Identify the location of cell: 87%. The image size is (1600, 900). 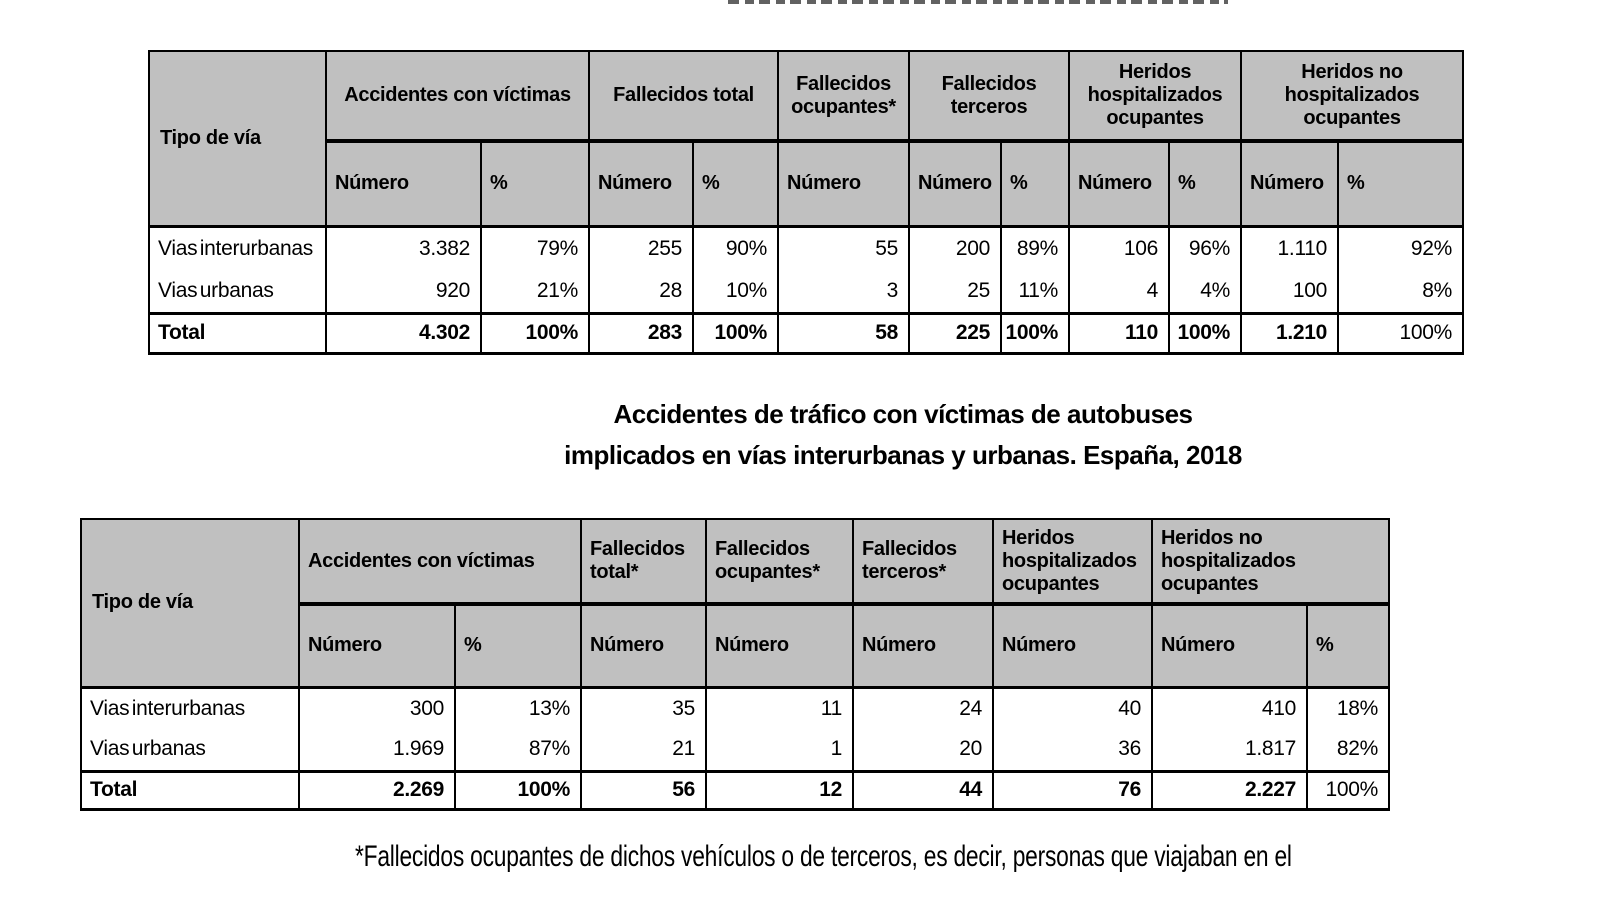
(518, 750).